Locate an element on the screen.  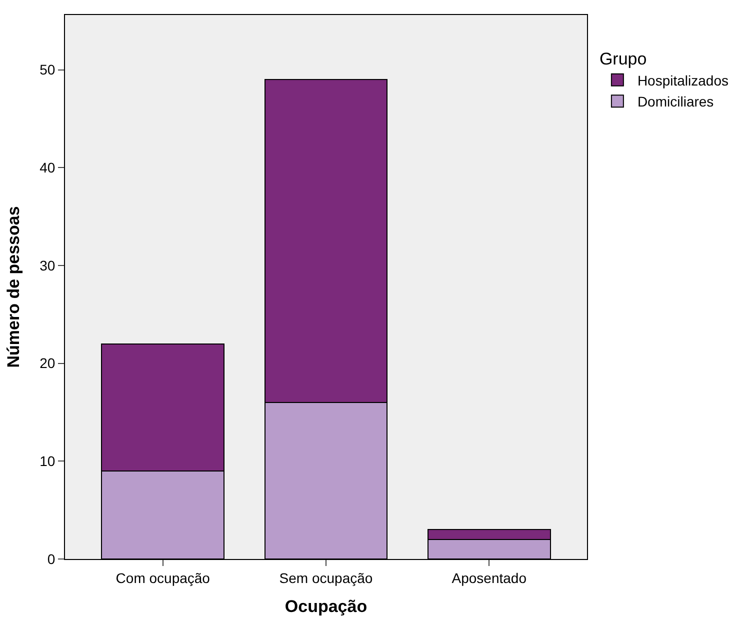
x-axis-title: Ocupação is located at coordinates (326, 606).